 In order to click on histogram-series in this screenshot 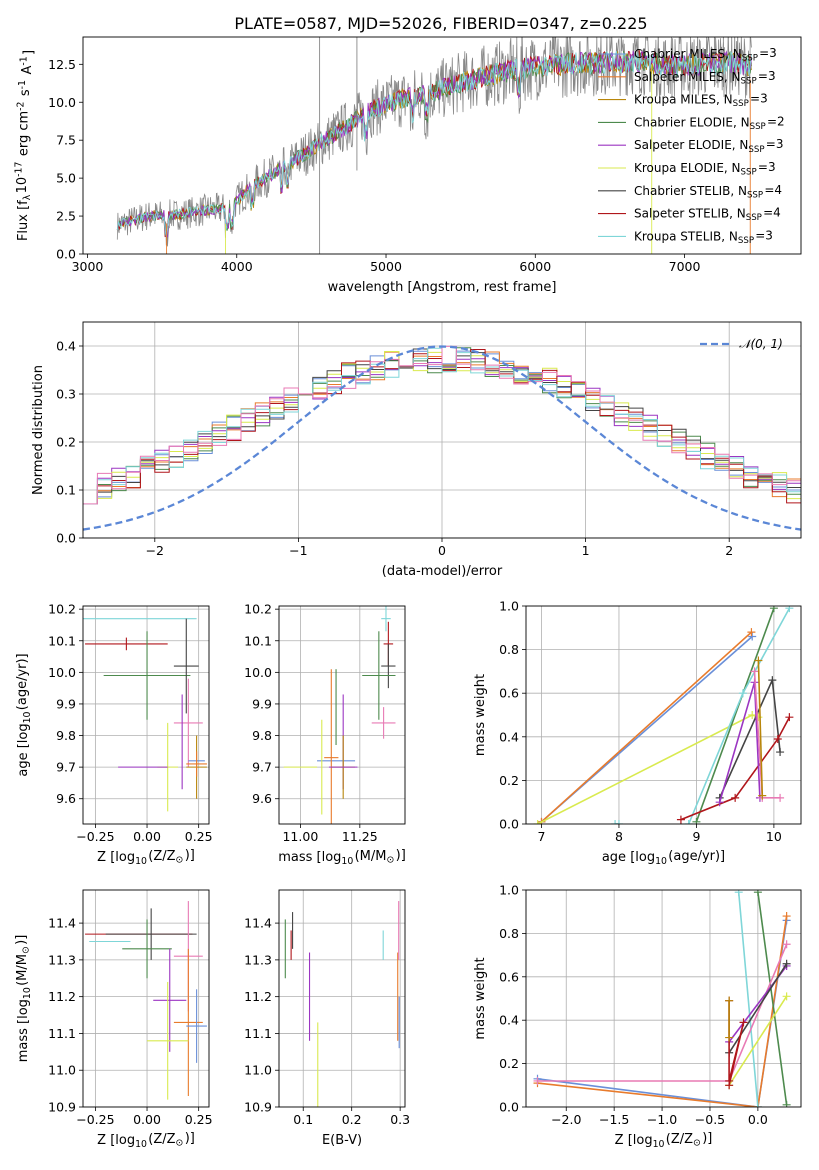, I will do `click(442, 425)`.